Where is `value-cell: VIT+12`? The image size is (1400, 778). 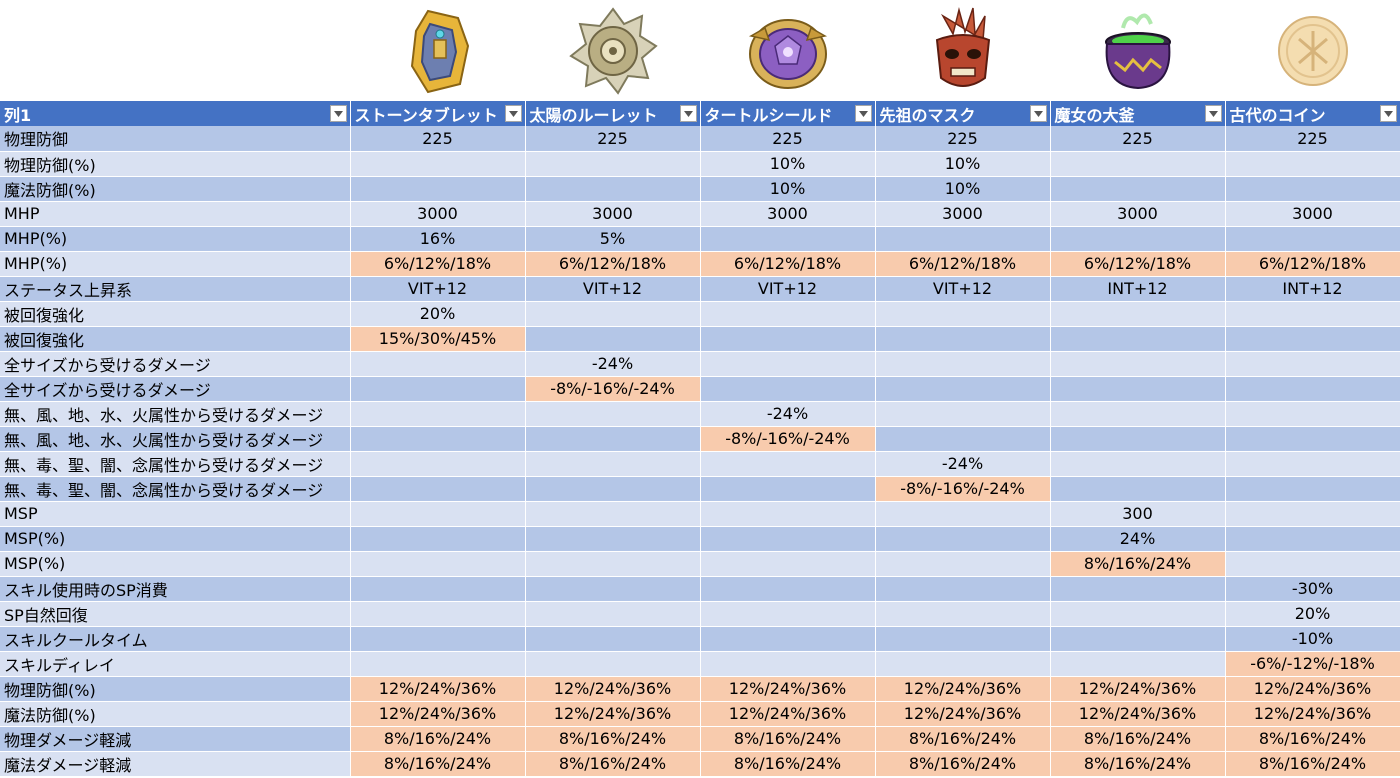 value-cell: VIT+12 is located at coordinates (438, 289).